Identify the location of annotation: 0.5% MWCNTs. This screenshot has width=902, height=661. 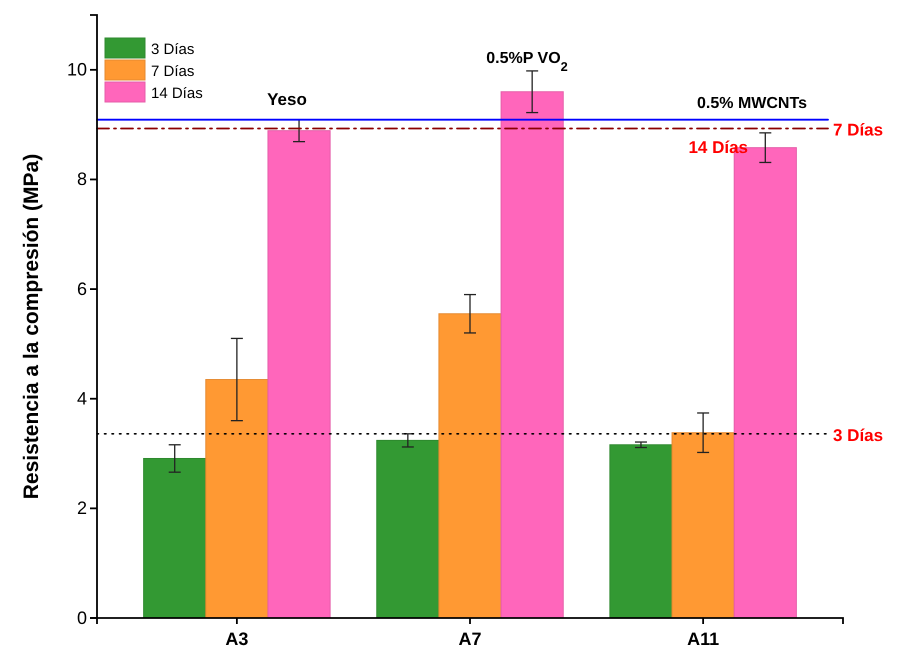
(752, 103).